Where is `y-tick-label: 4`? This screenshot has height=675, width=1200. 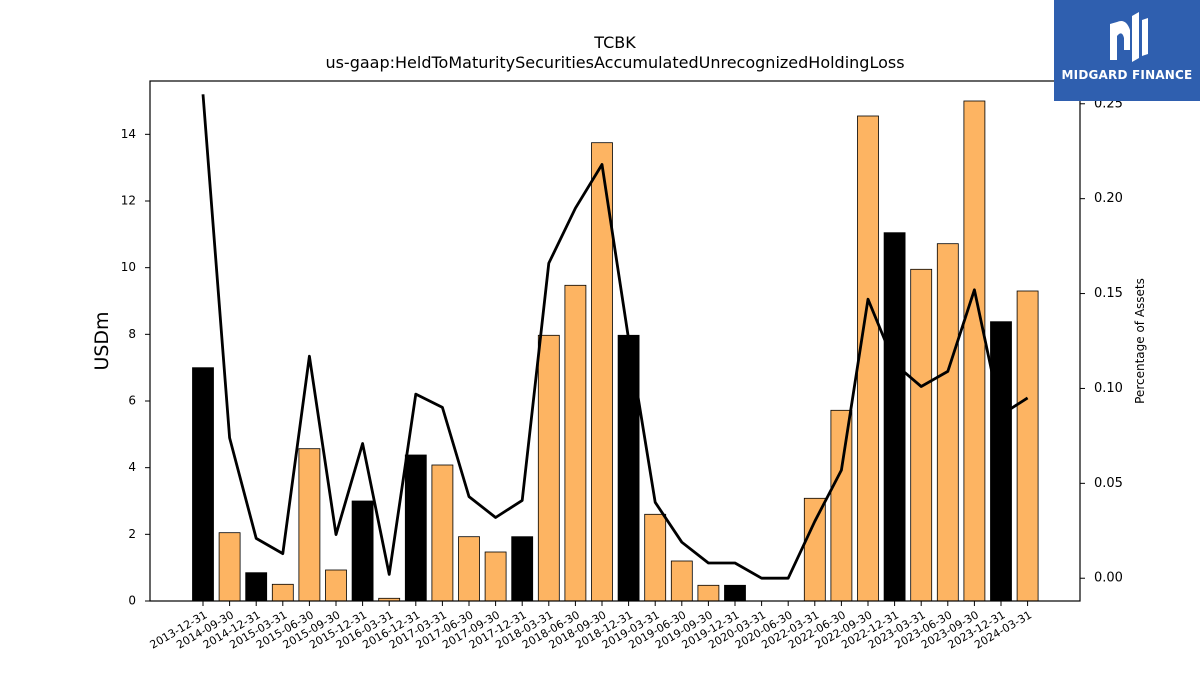 y-tick-label: 4 is located at coordinates (132, 467).